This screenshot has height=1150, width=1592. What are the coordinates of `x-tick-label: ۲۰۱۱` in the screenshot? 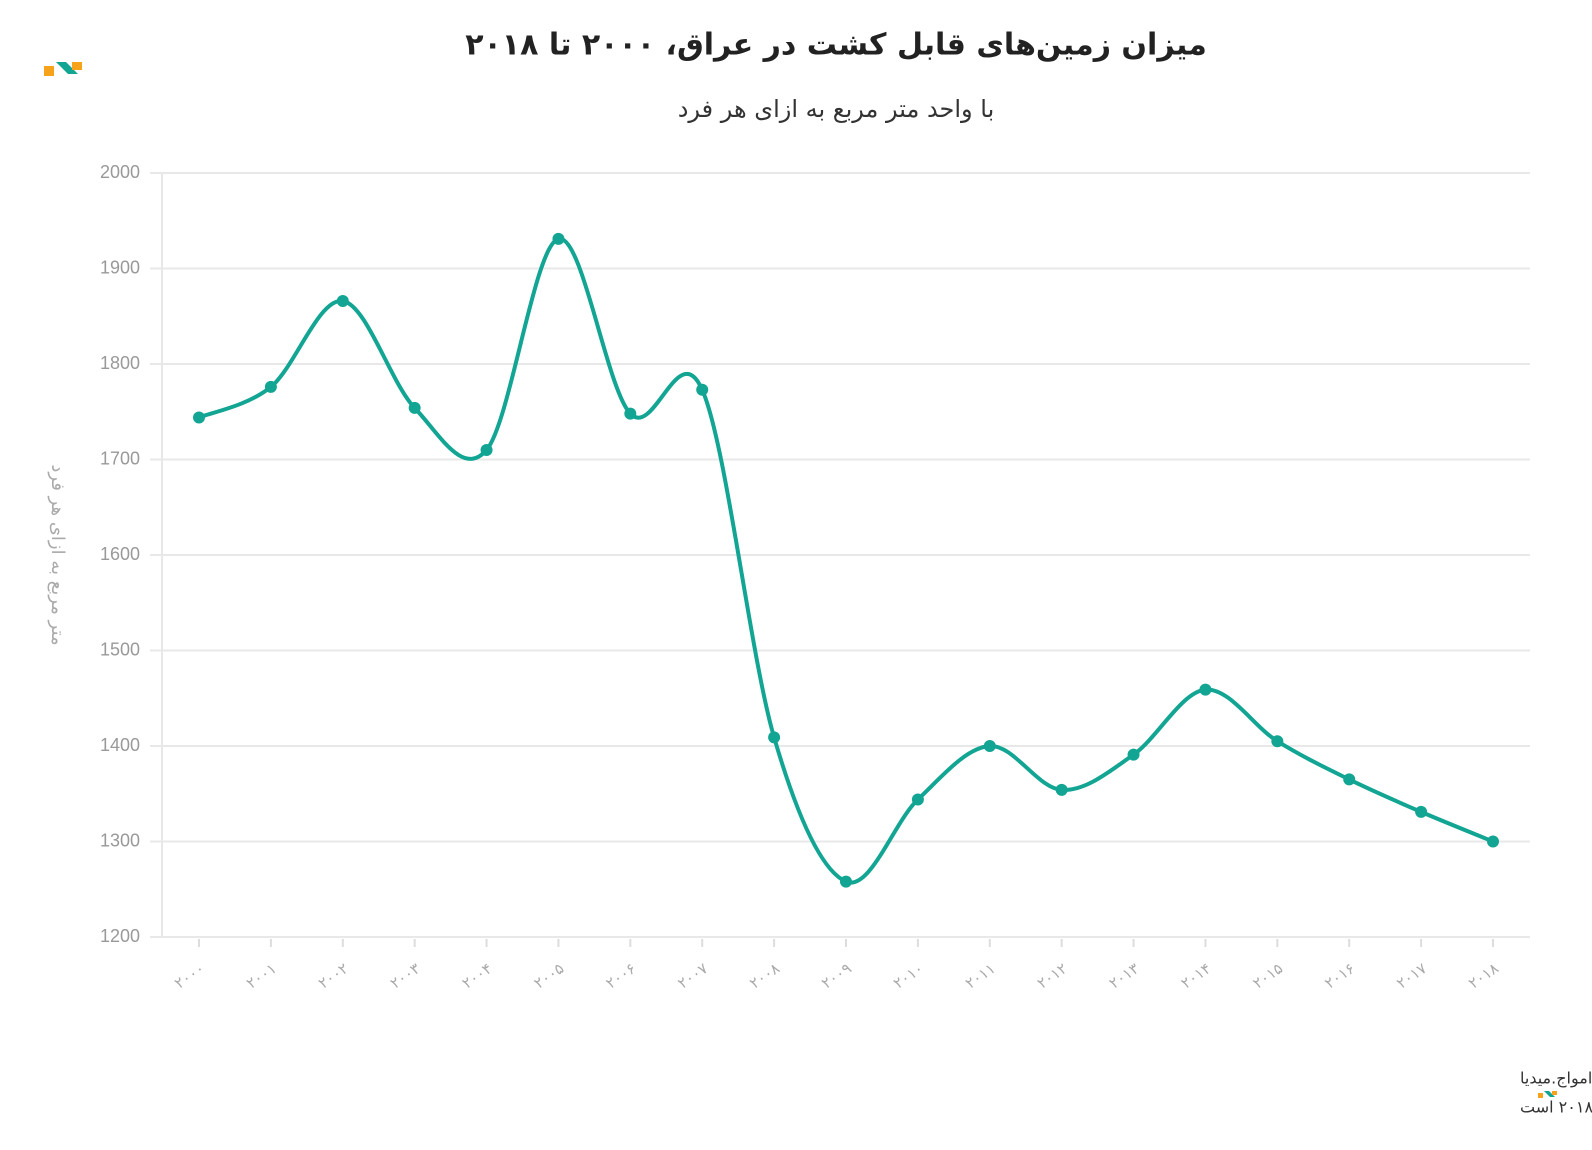 It's located at (980, 975).